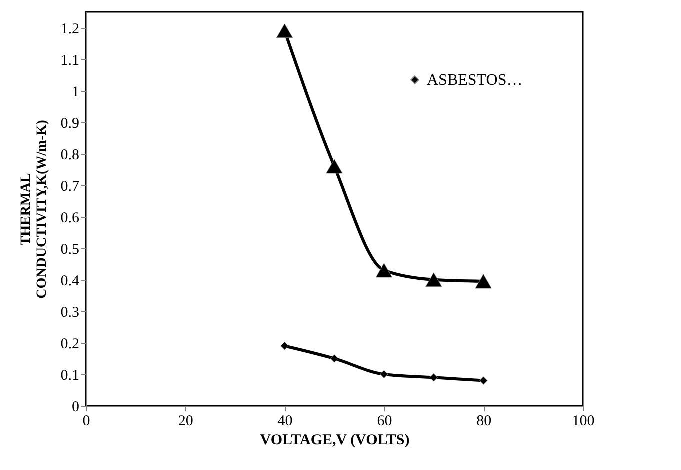 Image resolution: width=681 pixels, height=470 pixels. What do you see at coordinates (70, 29) in the screenshot?
I see `y-tick-label: 1.2` at bounding box center [70, 29].